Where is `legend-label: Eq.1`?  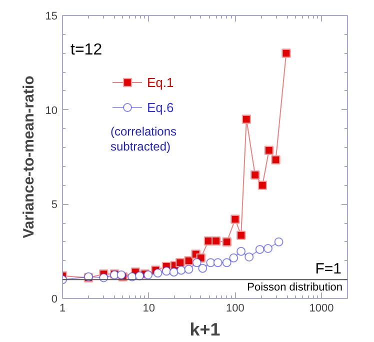 legend-label: Eq.1 is located at coordinates (160, 82).